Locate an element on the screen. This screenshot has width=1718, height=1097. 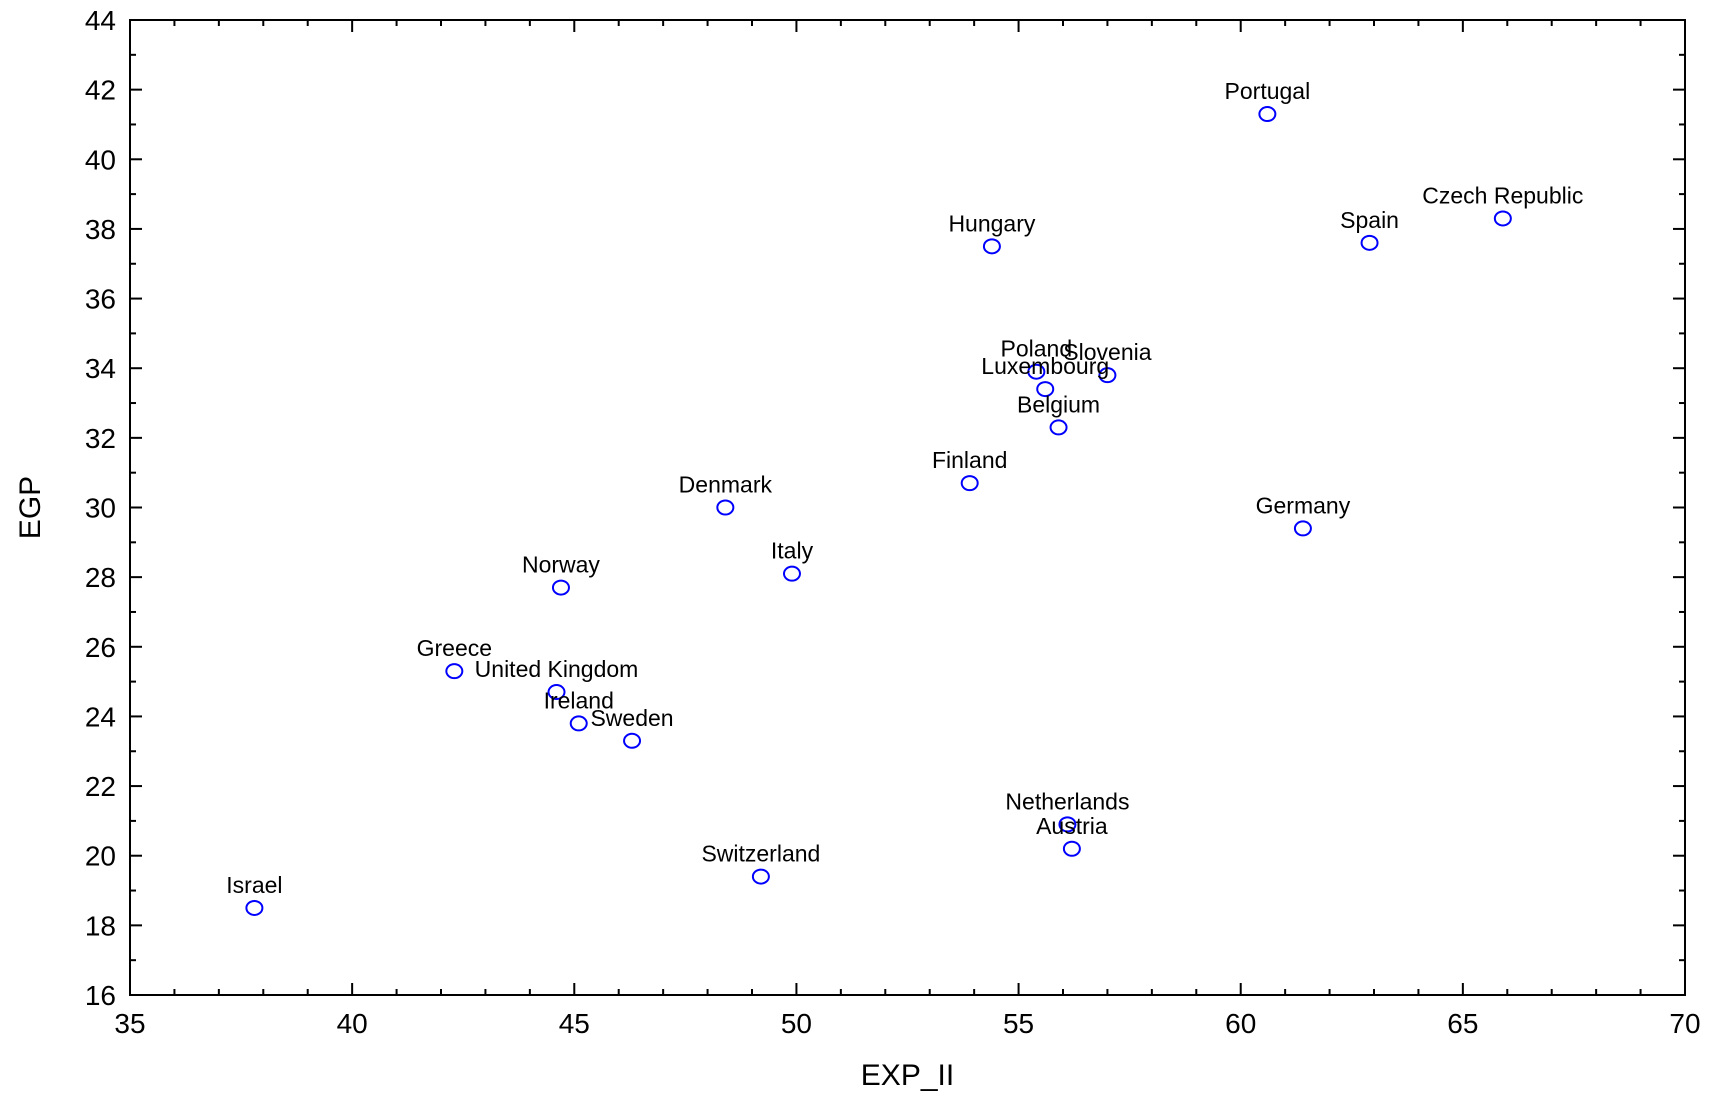
data-point: United Kingdom is located at coordinates (557, 678).